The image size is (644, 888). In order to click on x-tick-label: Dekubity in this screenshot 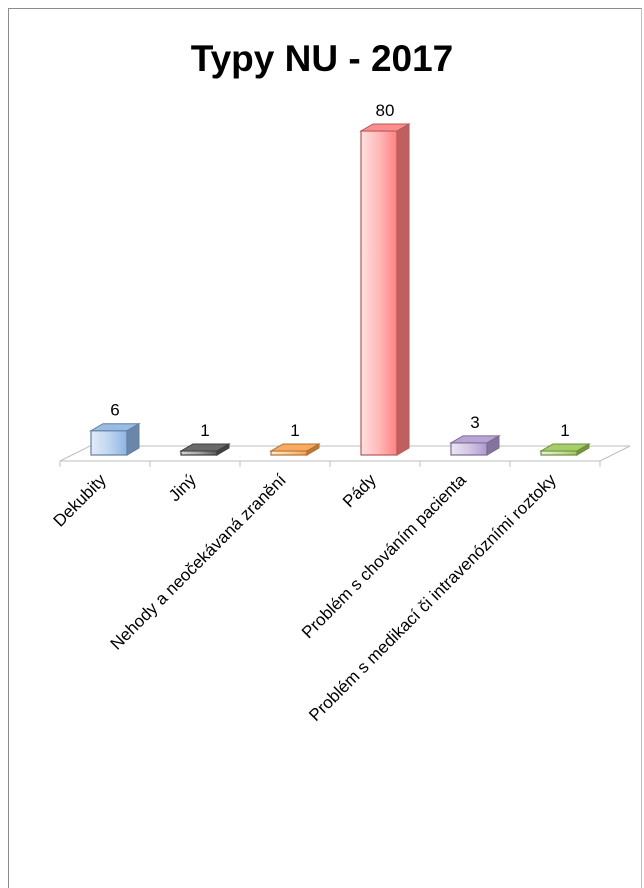, I will do `click(80, 500)`.